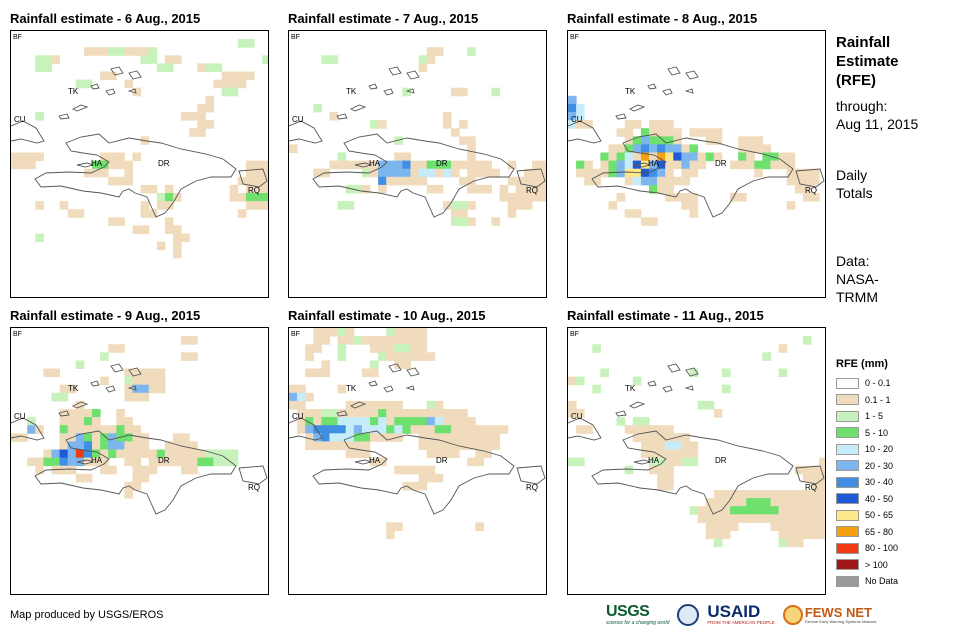 The image size is (970, 635). What do you see at coordinates (351, 91) in the screenshot?
I see `place-label-tk: TK` at bounding box center [351, 91].